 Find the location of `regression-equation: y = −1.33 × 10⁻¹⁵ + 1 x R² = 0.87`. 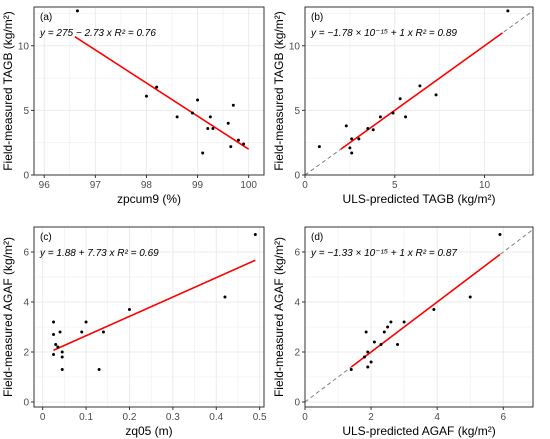

regression-equation: y = −1.33 × 10⁻¹⁵ + 1 x R² = 0.87 is located at coordinates (383, 253).